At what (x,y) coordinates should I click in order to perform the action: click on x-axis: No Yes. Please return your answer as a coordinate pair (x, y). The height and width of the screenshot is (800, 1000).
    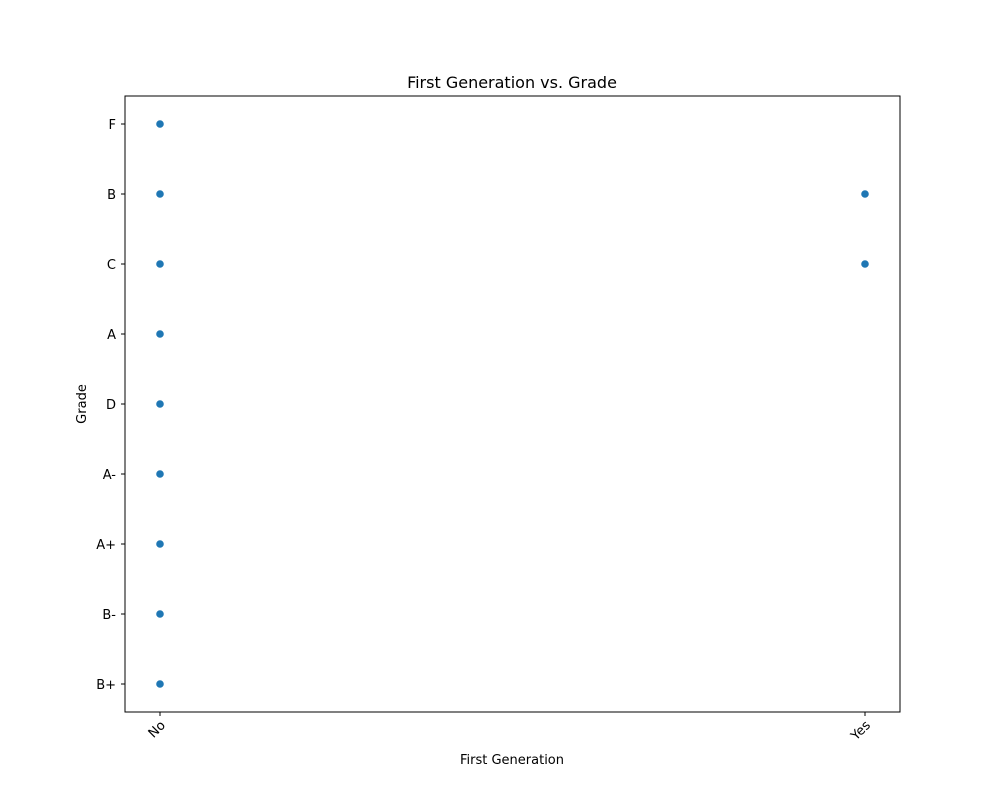
    Looking at the image, I should click on (510, 728).